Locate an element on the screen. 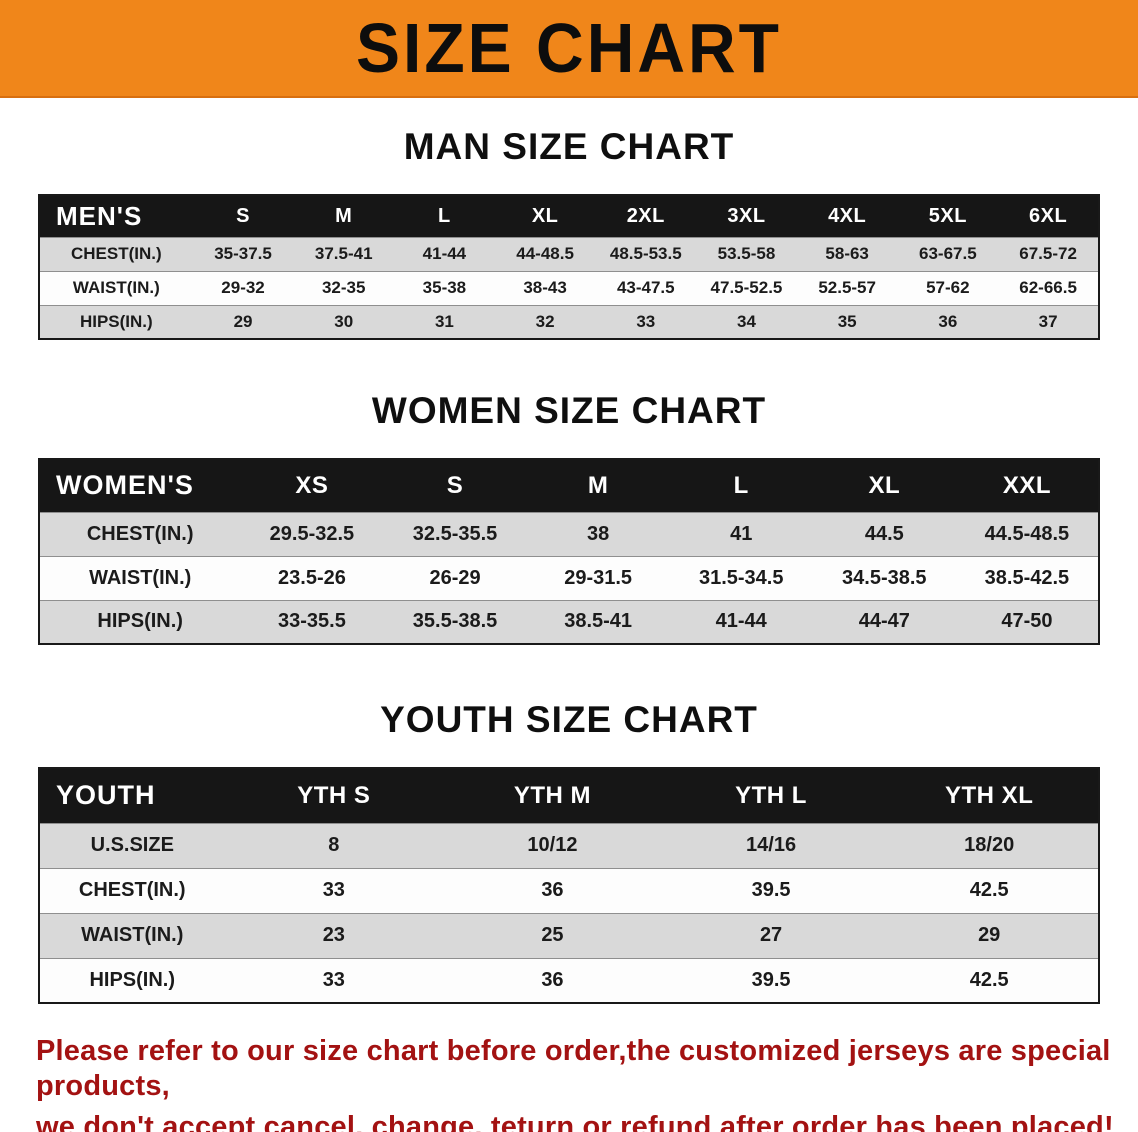 The width and height of the screenshot is (1138, 1132). banner: SIZE CHART is located at coordinates (569, 49).